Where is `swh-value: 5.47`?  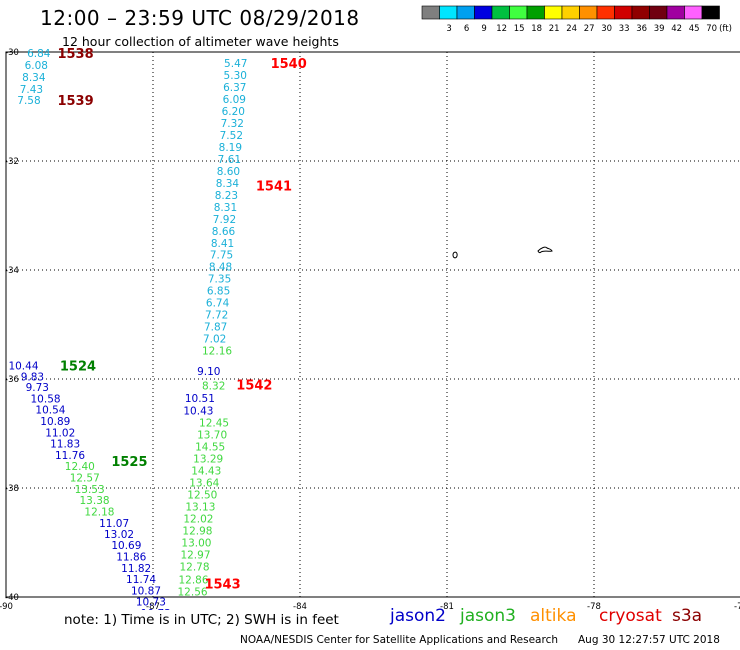 swh-value: 5.47 is located at coordinates (235, 64).